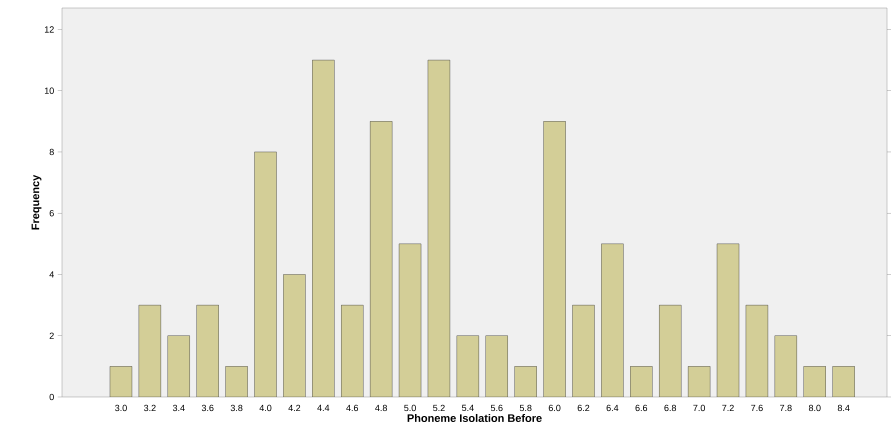  Describe the element at coordinates (475, 418) in the screenshot. I see `x-axis-title: Phoneme Isolation Before` at that location.